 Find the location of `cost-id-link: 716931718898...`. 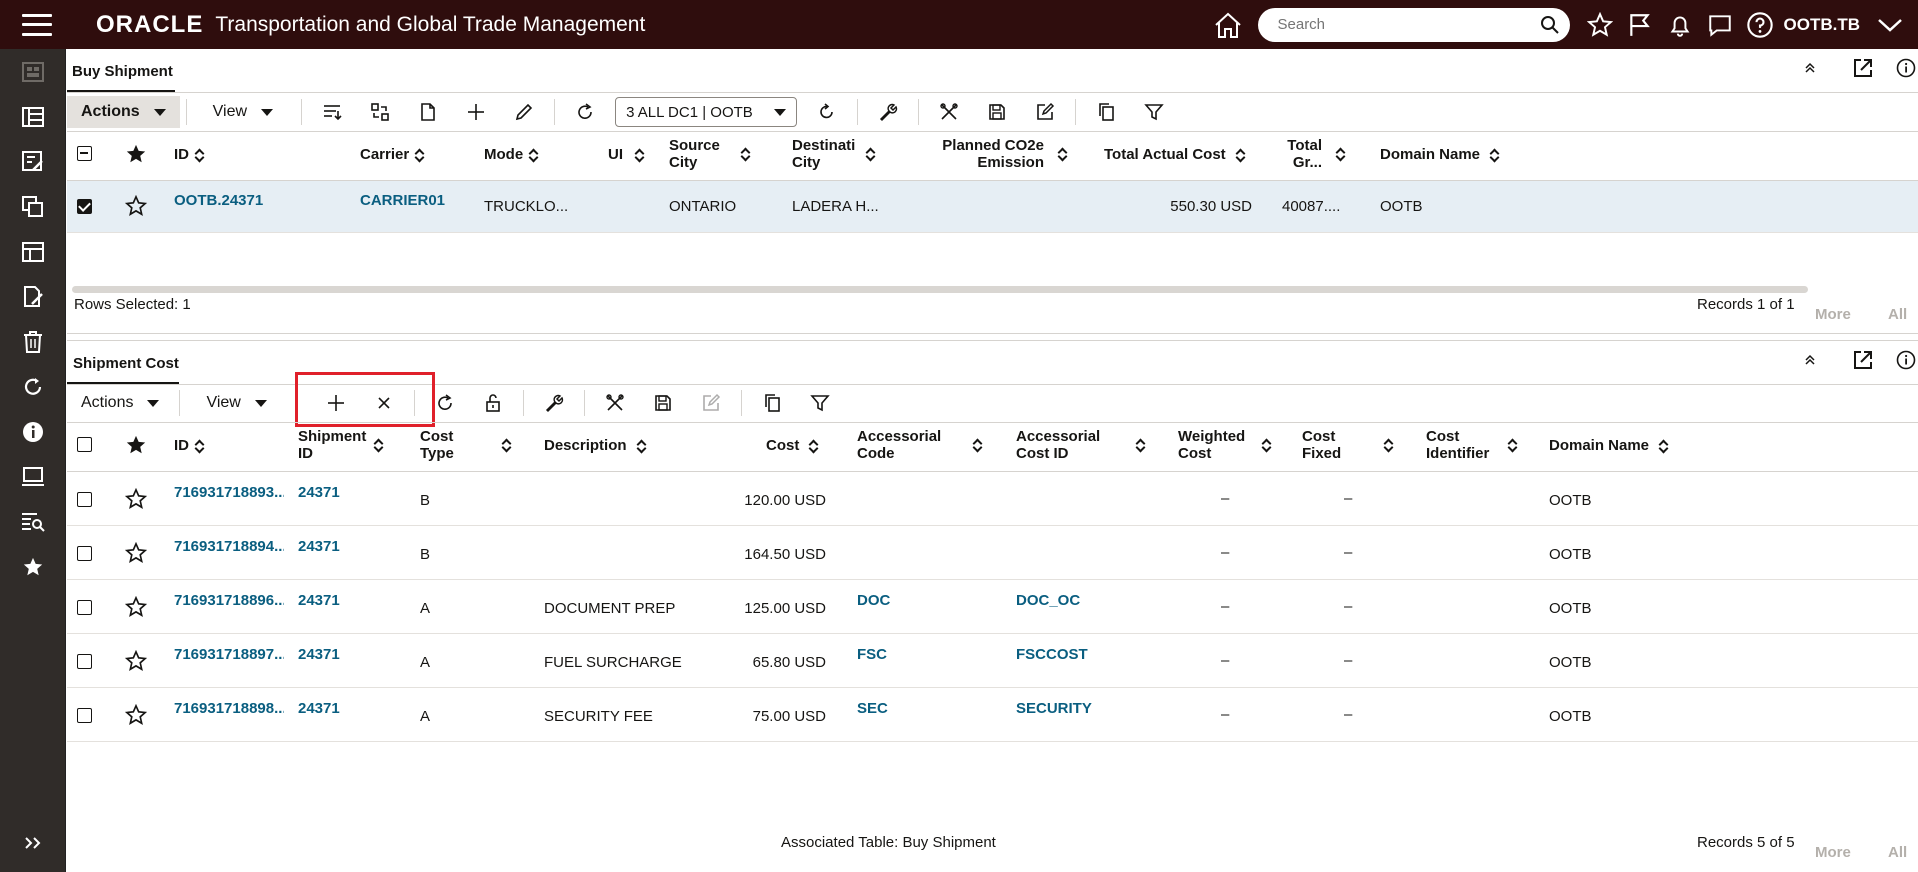

cost-id-link: 716931718898... is located at coordinates (229, 708).